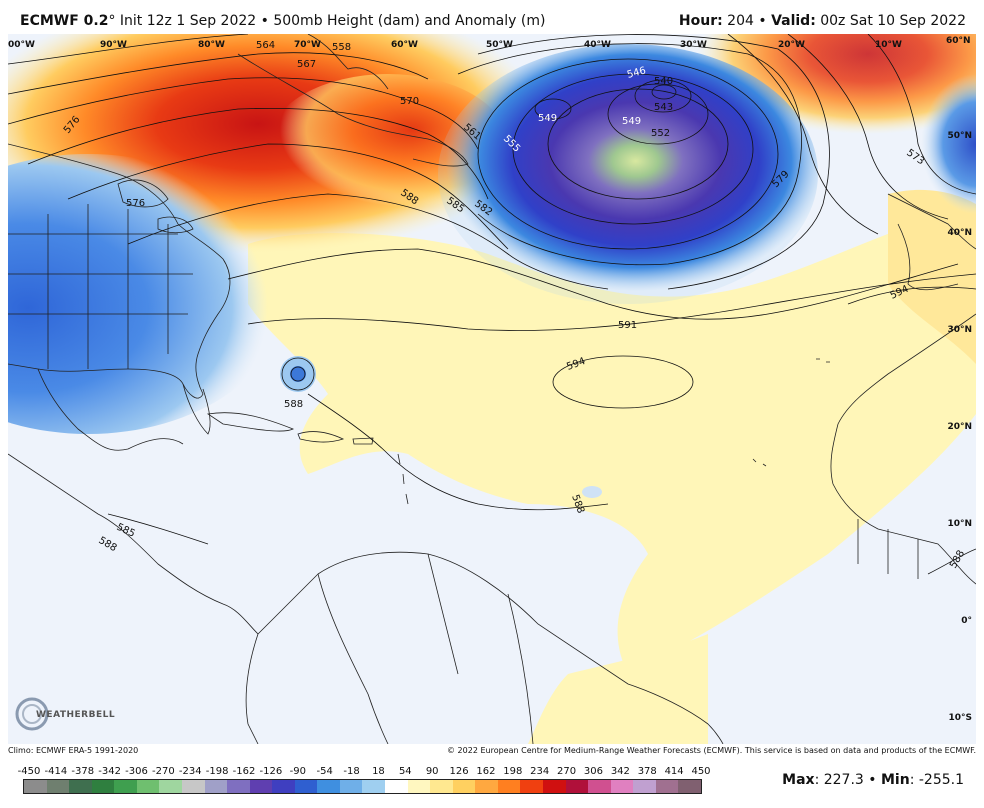  What do you see at coordinates (628, 174) in the screenshot?
I see `deep-trough-anomaly` at bounding box center [628, 174].